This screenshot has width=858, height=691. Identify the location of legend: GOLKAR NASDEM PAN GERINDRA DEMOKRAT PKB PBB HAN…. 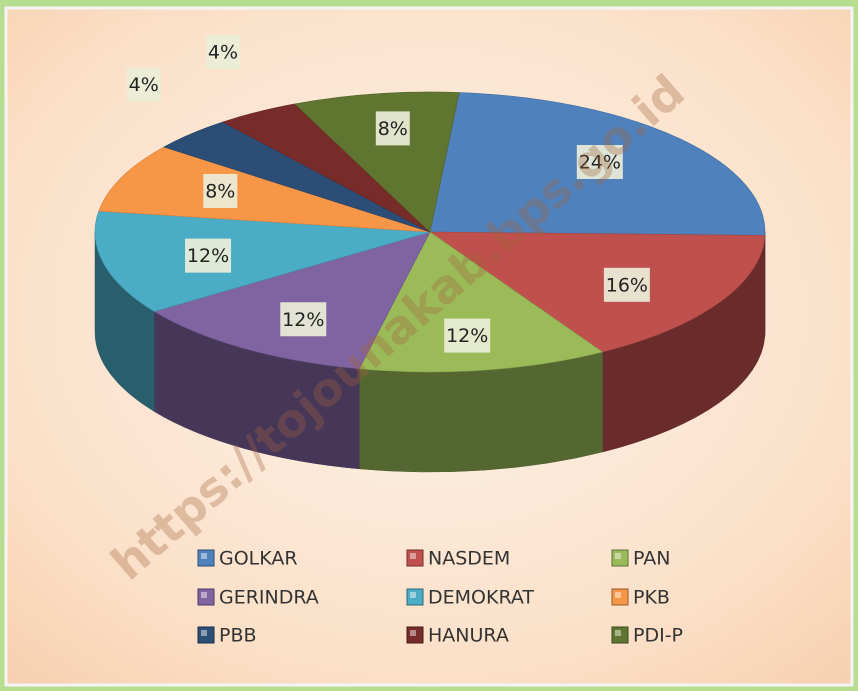
(440, 597).